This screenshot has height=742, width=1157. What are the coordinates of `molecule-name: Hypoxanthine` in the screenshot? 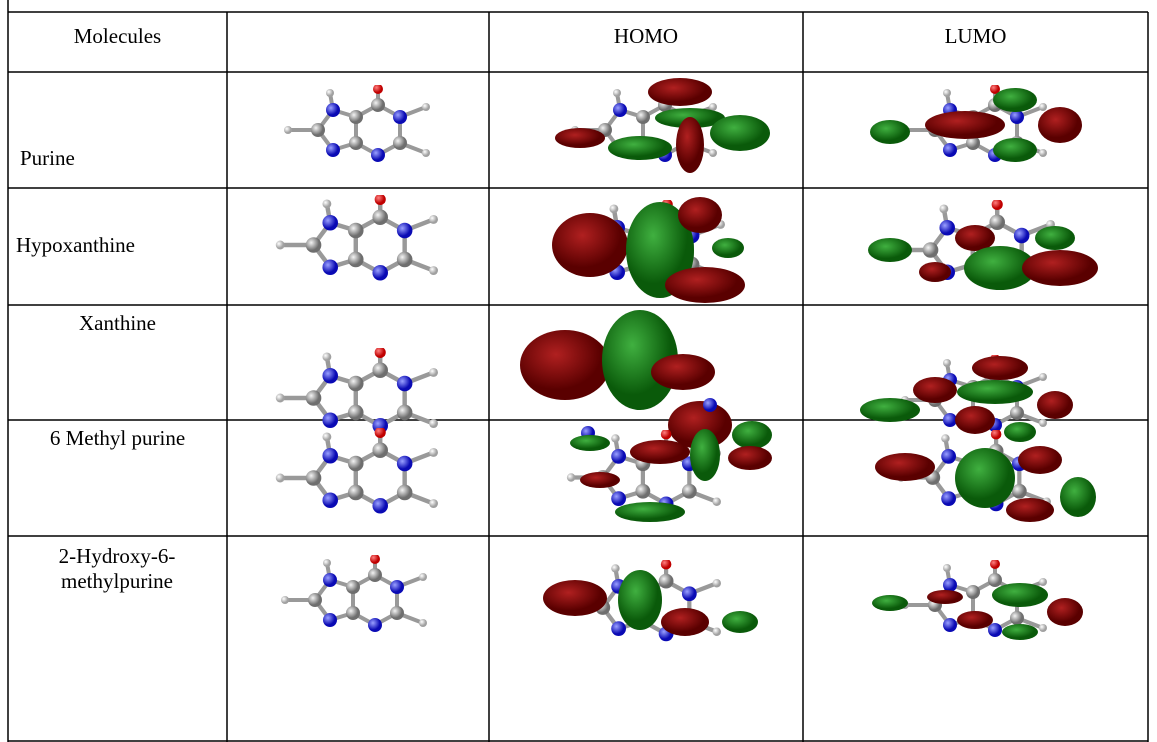 It's located at (75, 245).